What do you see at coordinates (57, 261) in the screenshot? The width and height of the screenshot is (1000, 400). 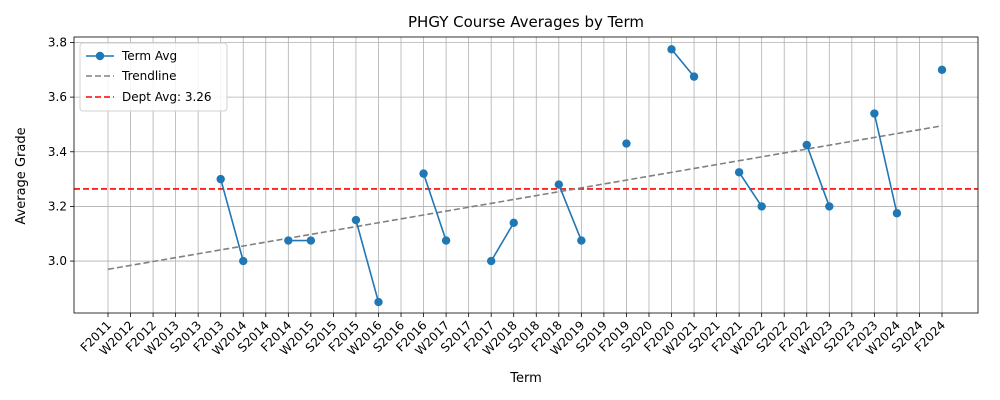 I see `y-tick-label: 3.0` at bounding box center [57, 261].